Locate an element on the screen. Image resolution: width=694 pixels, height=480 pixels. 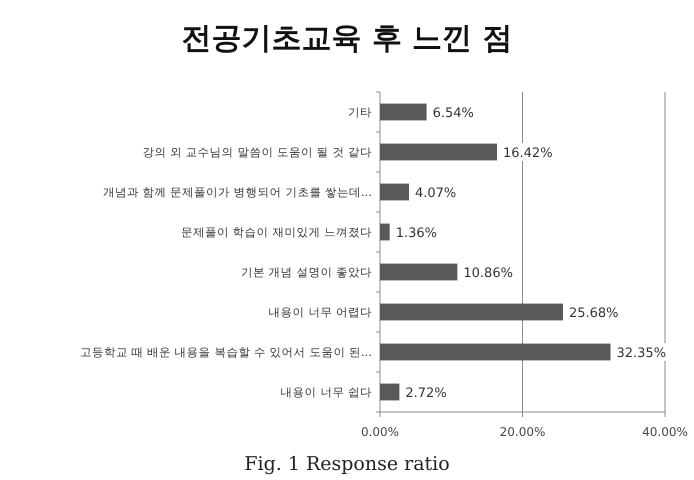
y-tick-label: 내용이 너무 어렵다 is located at coordinates (320, 312).